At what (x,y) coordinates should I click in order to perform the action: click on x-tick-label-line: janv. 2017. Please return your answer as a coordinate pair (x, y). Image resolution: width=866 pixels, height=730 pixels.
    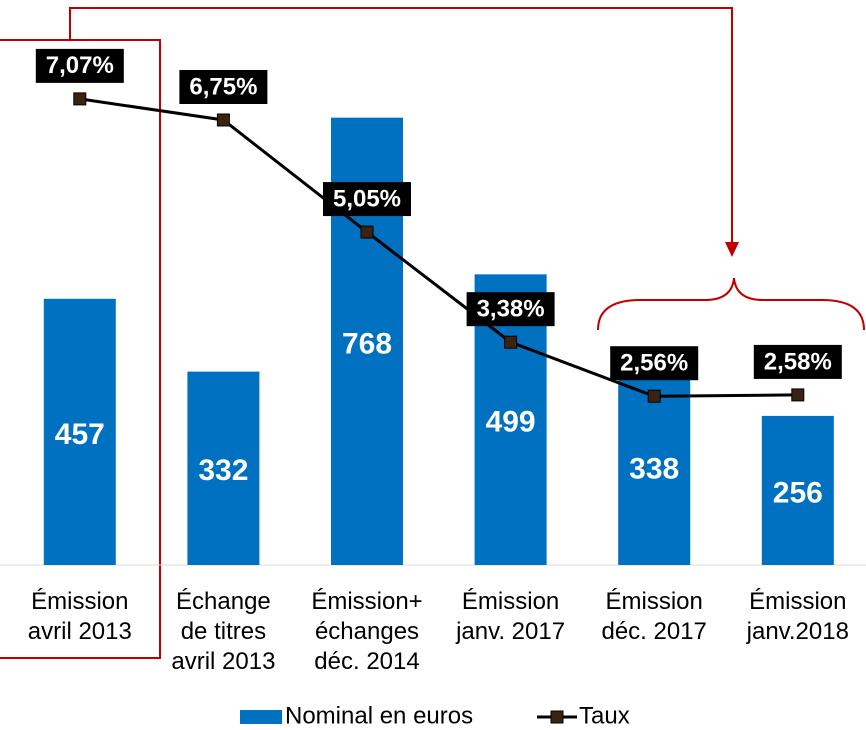
    Looking at the image, I should click on (510, 631).